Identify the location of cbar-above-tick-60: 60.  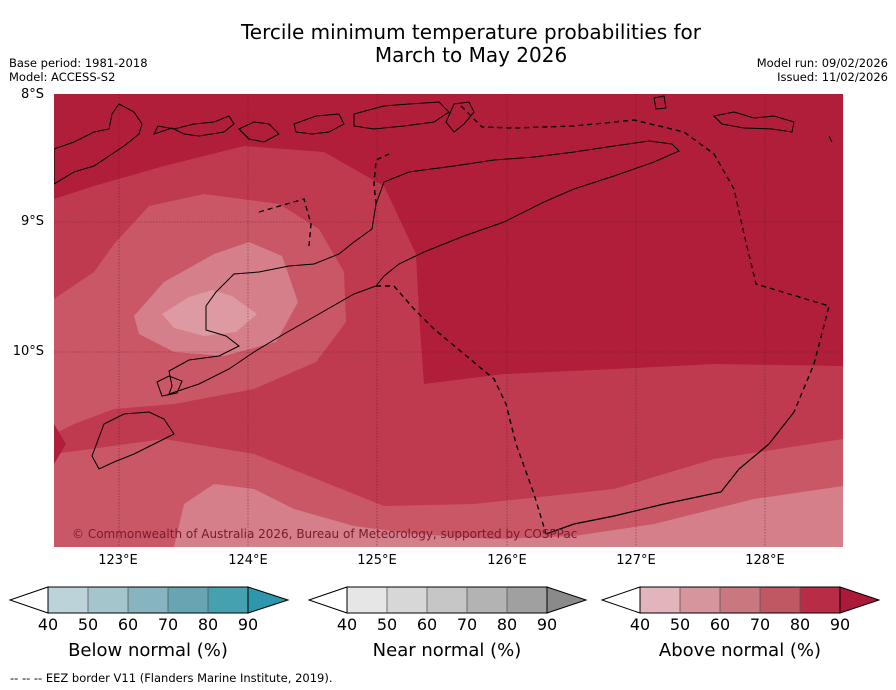
(720, 624).